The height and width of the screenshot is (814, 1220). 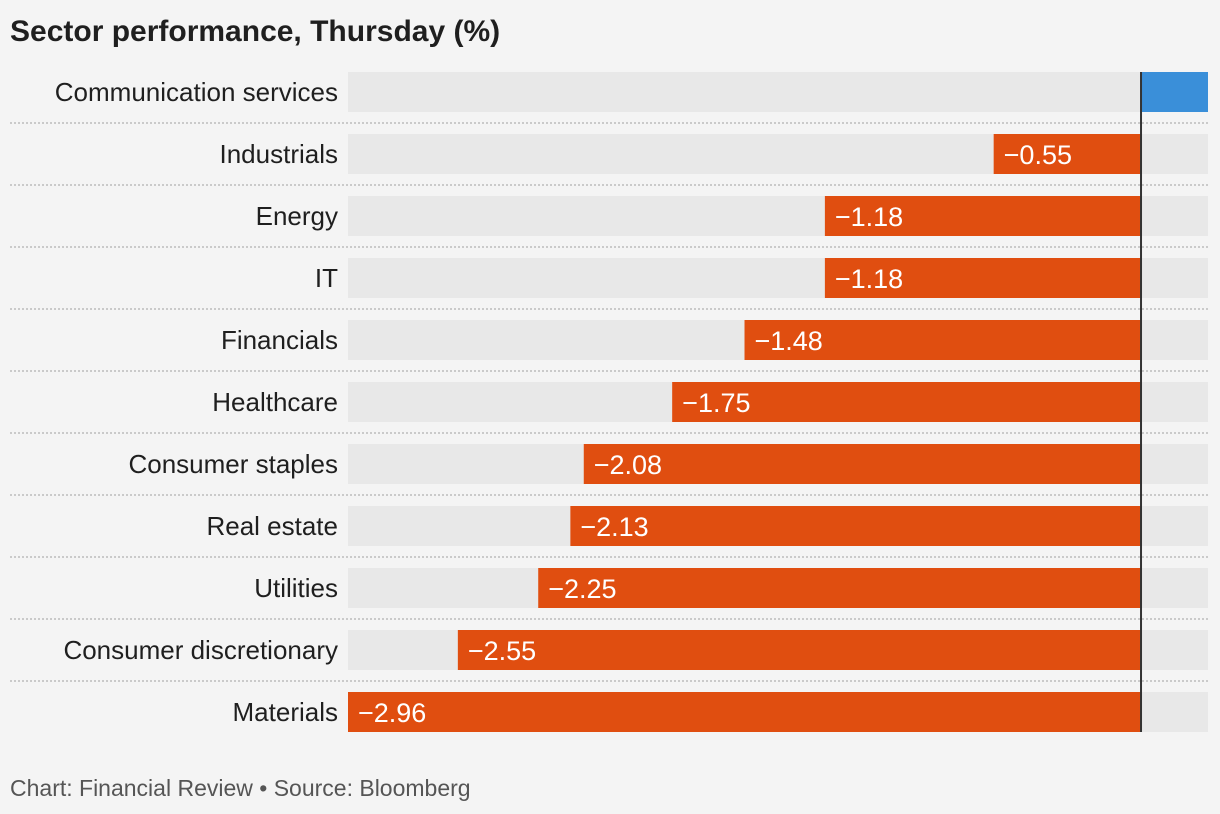 What do you see at coordinates (628, 465) in the screenshot?
I see `bar-value-label: −2.08` at bounding box center [628, 465].